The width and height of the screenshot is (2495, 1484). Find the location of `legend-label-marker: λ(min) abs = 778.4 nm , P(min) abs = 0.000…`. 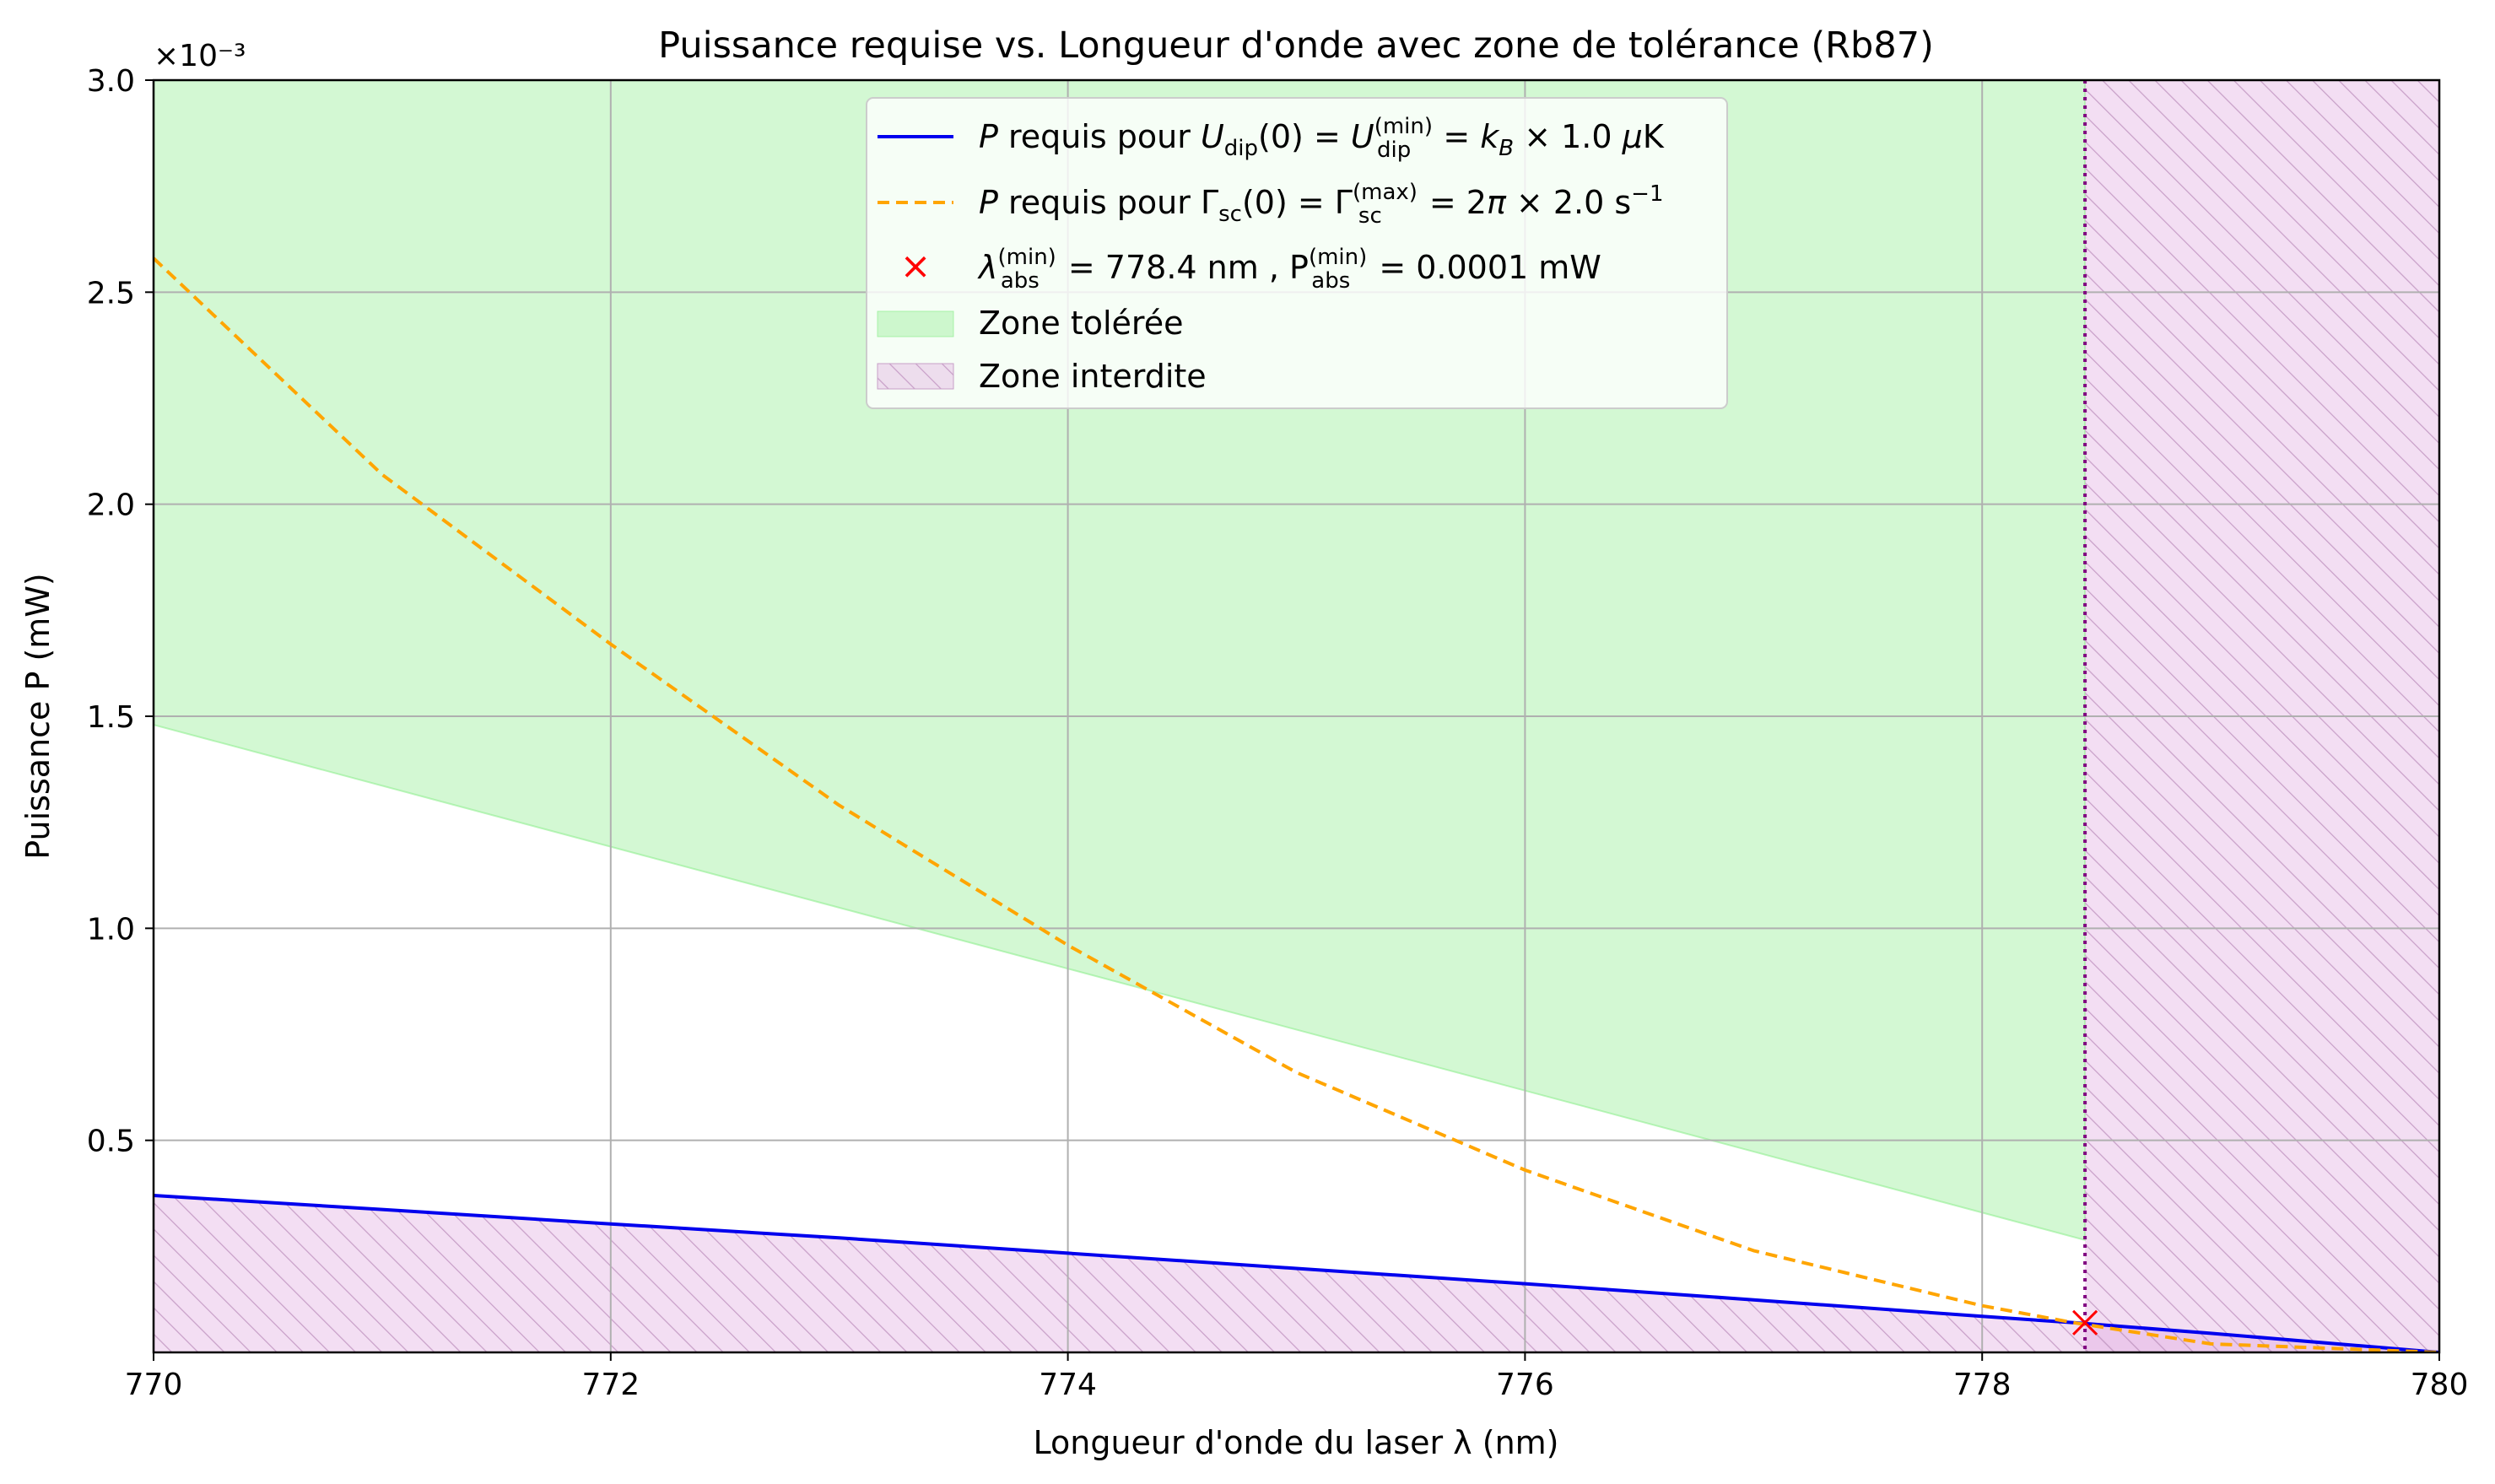

legend-label-marker: λ(min) abs = 778.4 nm , P(min) abs = 0.000… is located at coordinates (1289, 269).